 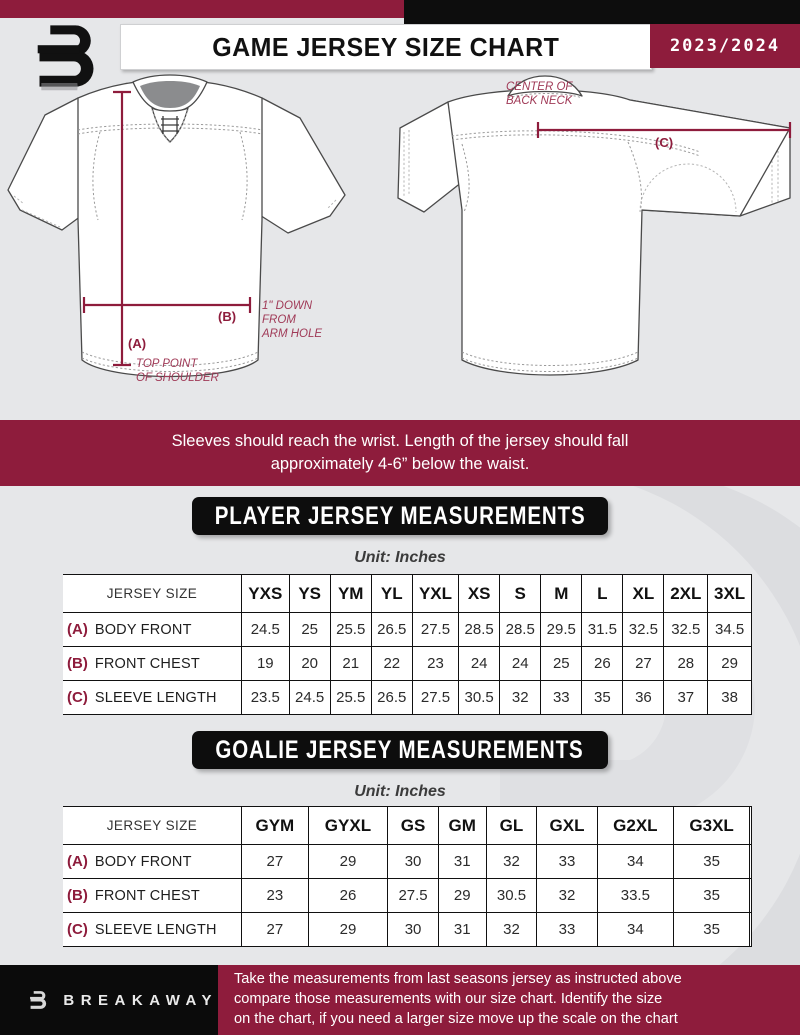 I want to click on goalie-section-heading-text: GOALIE JERSEY MEASUREMENTS, so click(x=400, y=749).